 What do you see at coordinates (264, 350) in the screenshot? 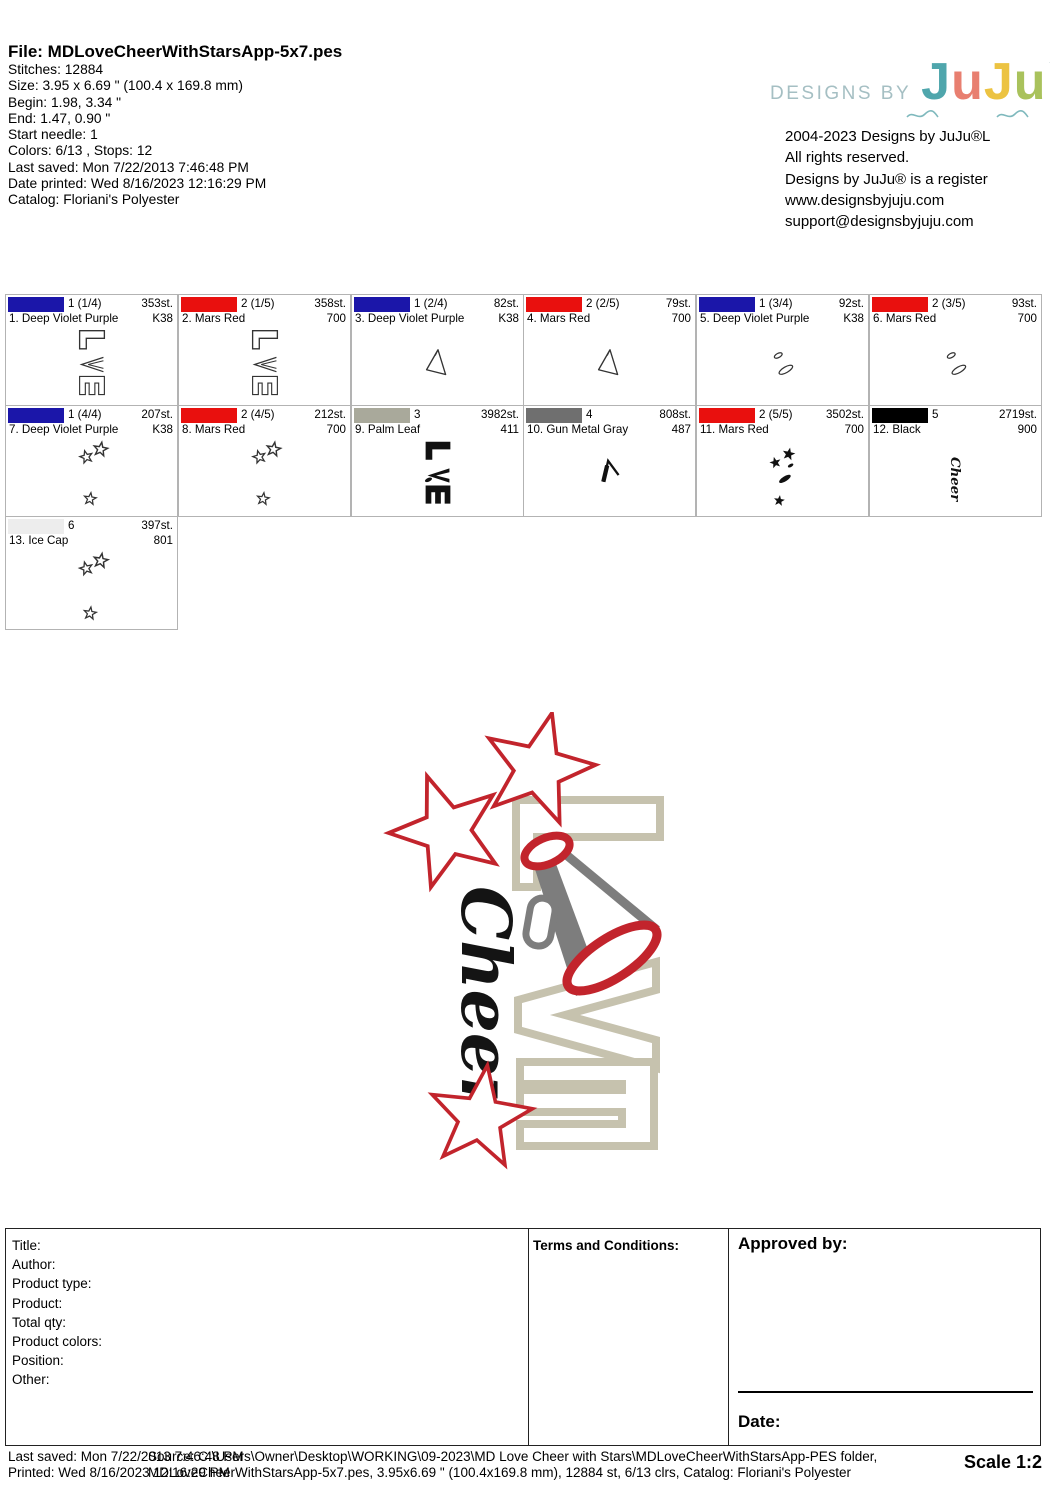
I see `thread-step-cell: 2 (1/5) 358st. 2. Mars Red 700` at bounding box center [264, 350].